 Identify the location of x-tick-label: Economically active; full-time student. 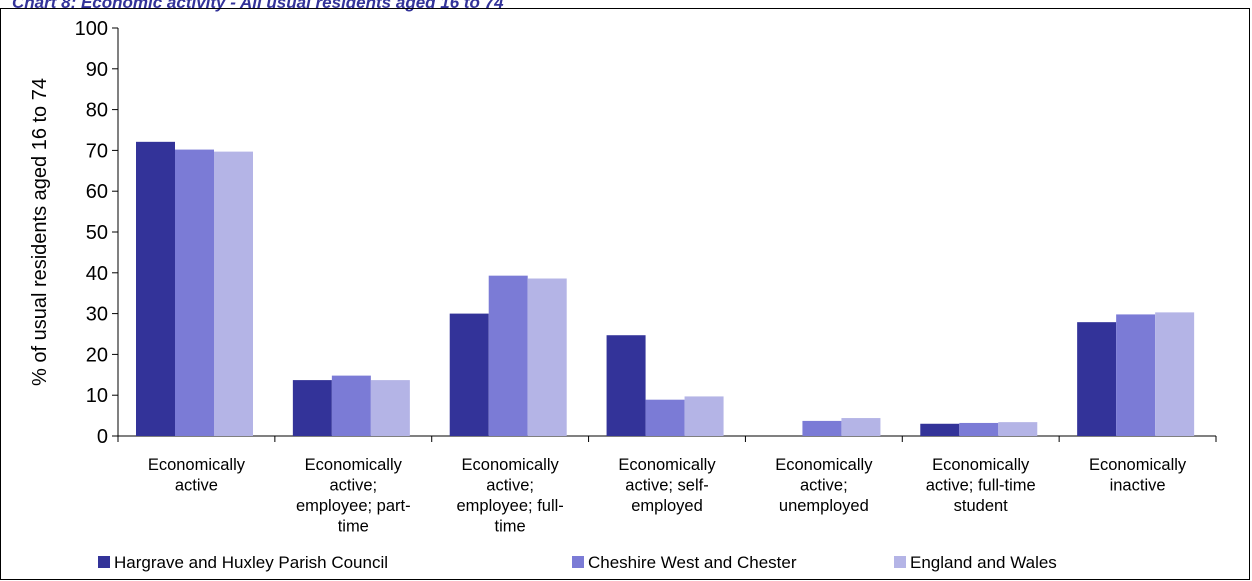
(981, 485).